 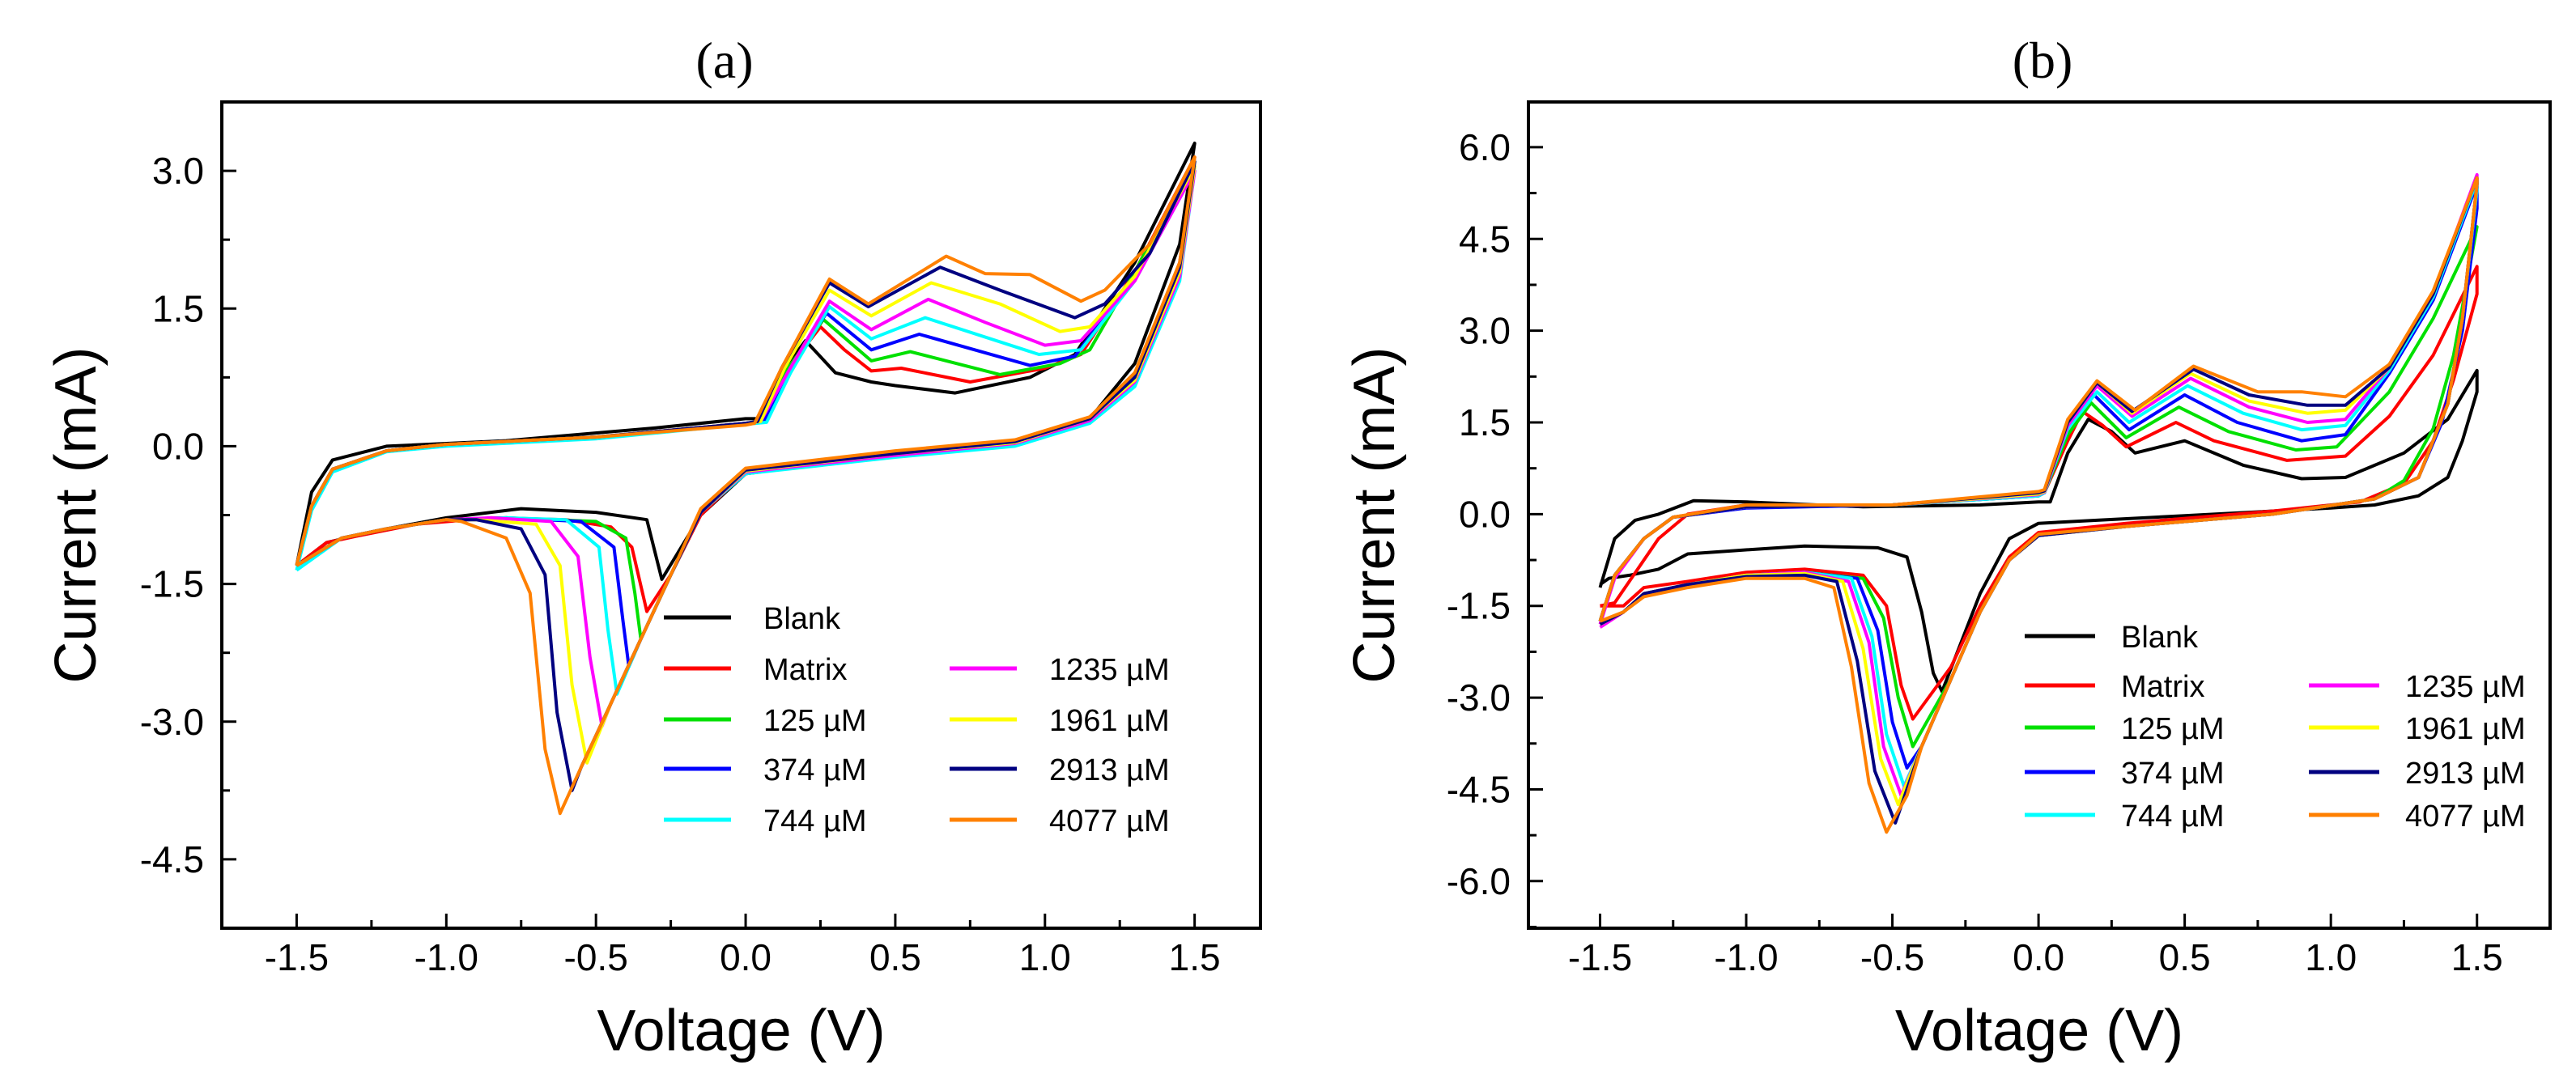 What do you see at coordinates (2043, 60) in the screenshot?
I see `panel-title: (b)` at bounding box center [2043, 60].